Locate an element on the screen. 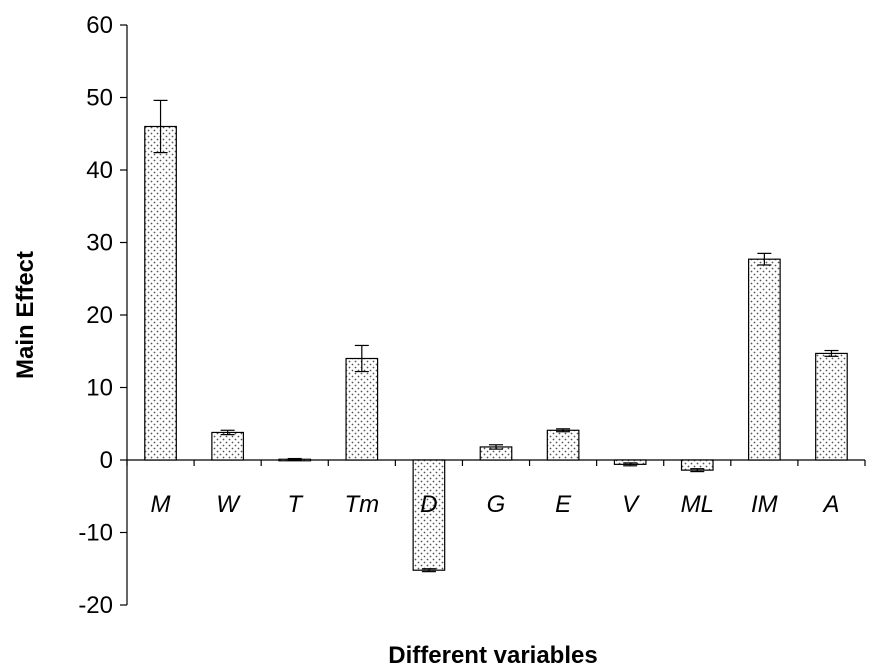 This screenshot has height=670, width=885. category-label: M is located at coordinates (161, 504).